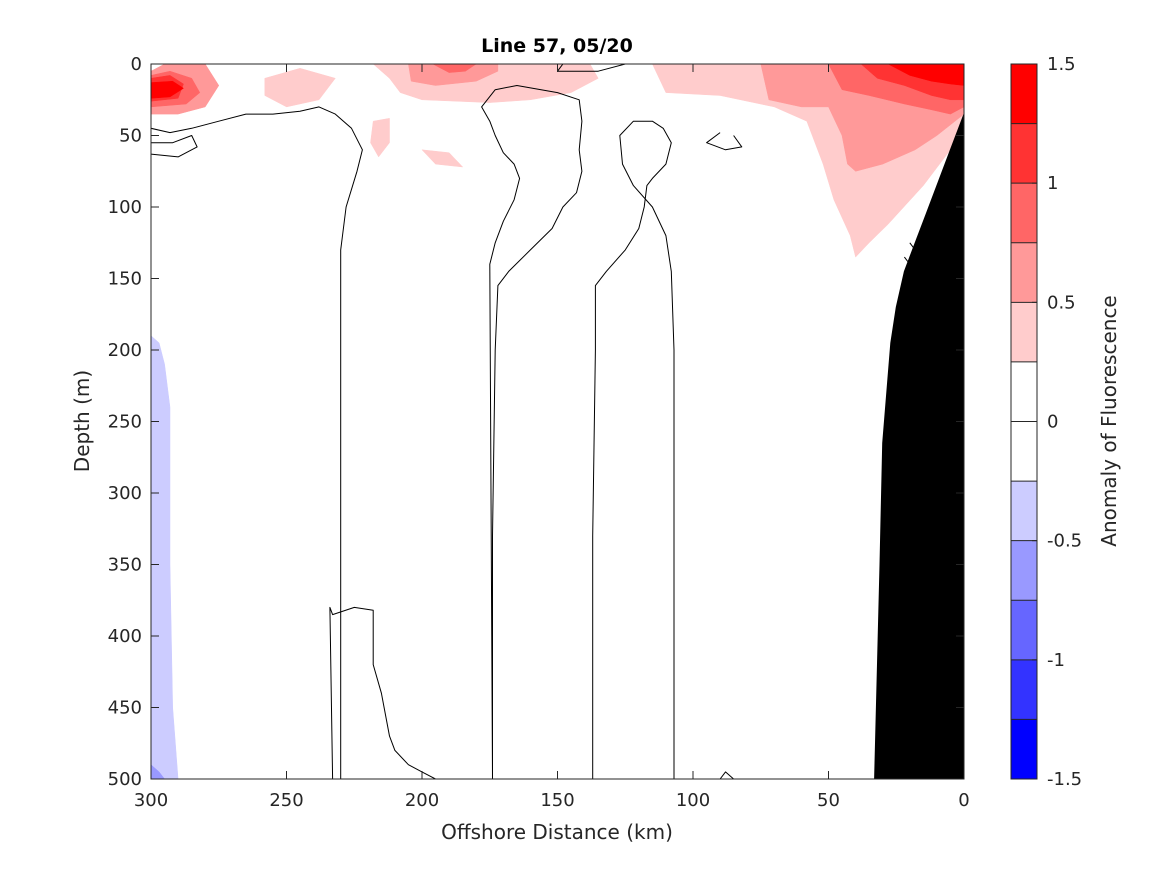 The image size is (1167, 875). I want to click on x-tick-label: 0, so click(963, 800).